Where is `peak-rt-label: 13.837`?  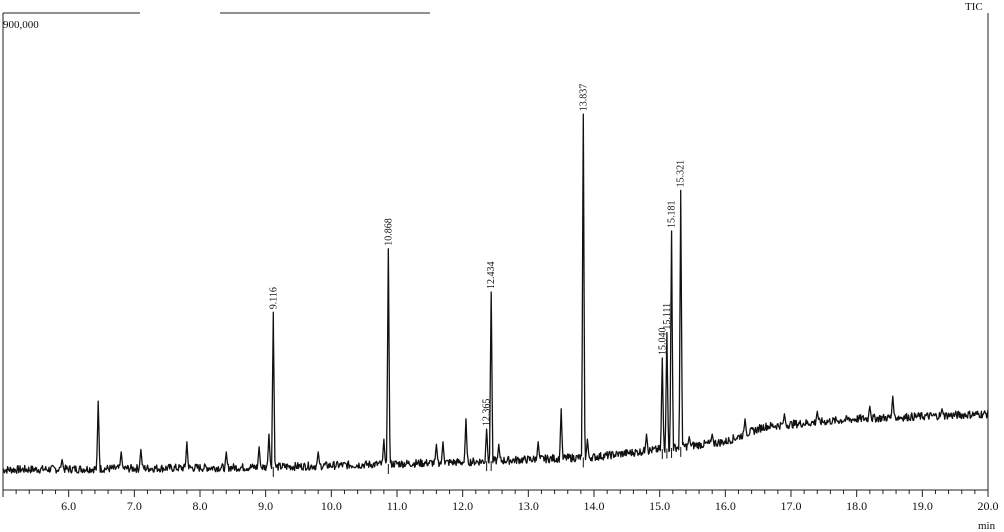 peak-rt-label: 13.837 is located at coordinates (583, 98).